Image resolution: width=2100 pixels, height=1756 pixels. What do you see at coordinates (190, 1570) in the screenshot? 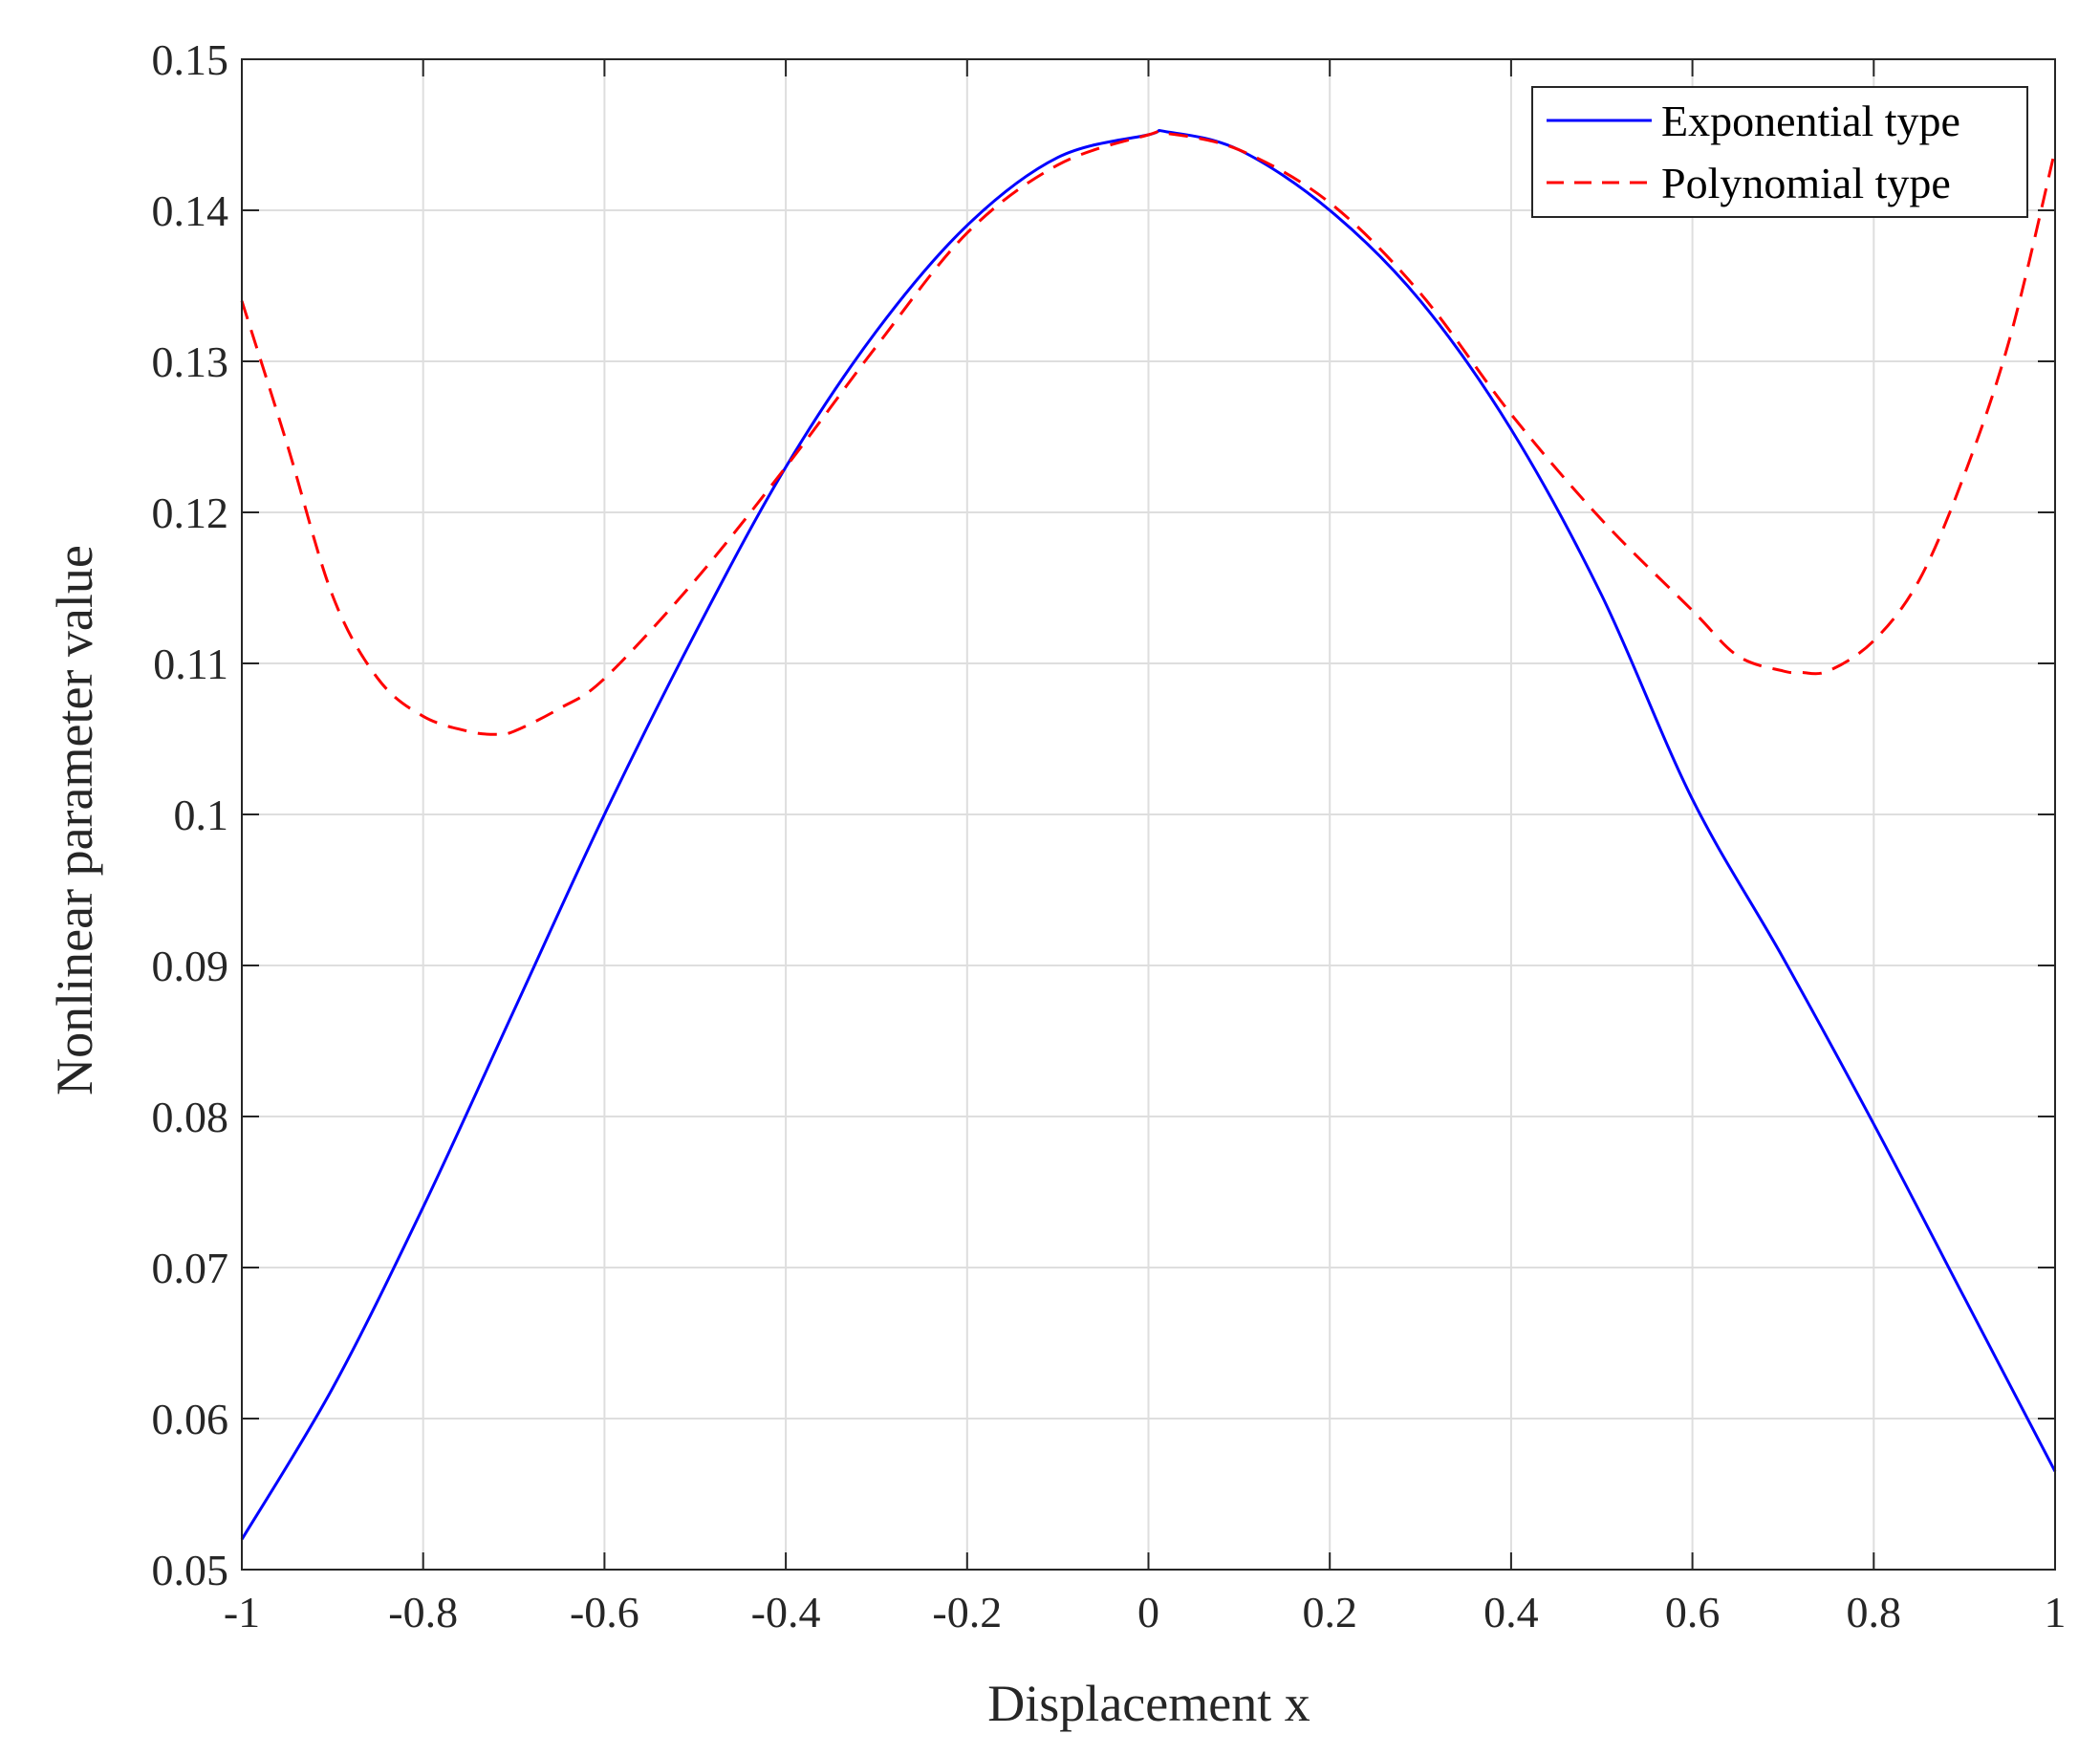
I see `y-tick-label: 0.05` at bounding box center [190, 1570].